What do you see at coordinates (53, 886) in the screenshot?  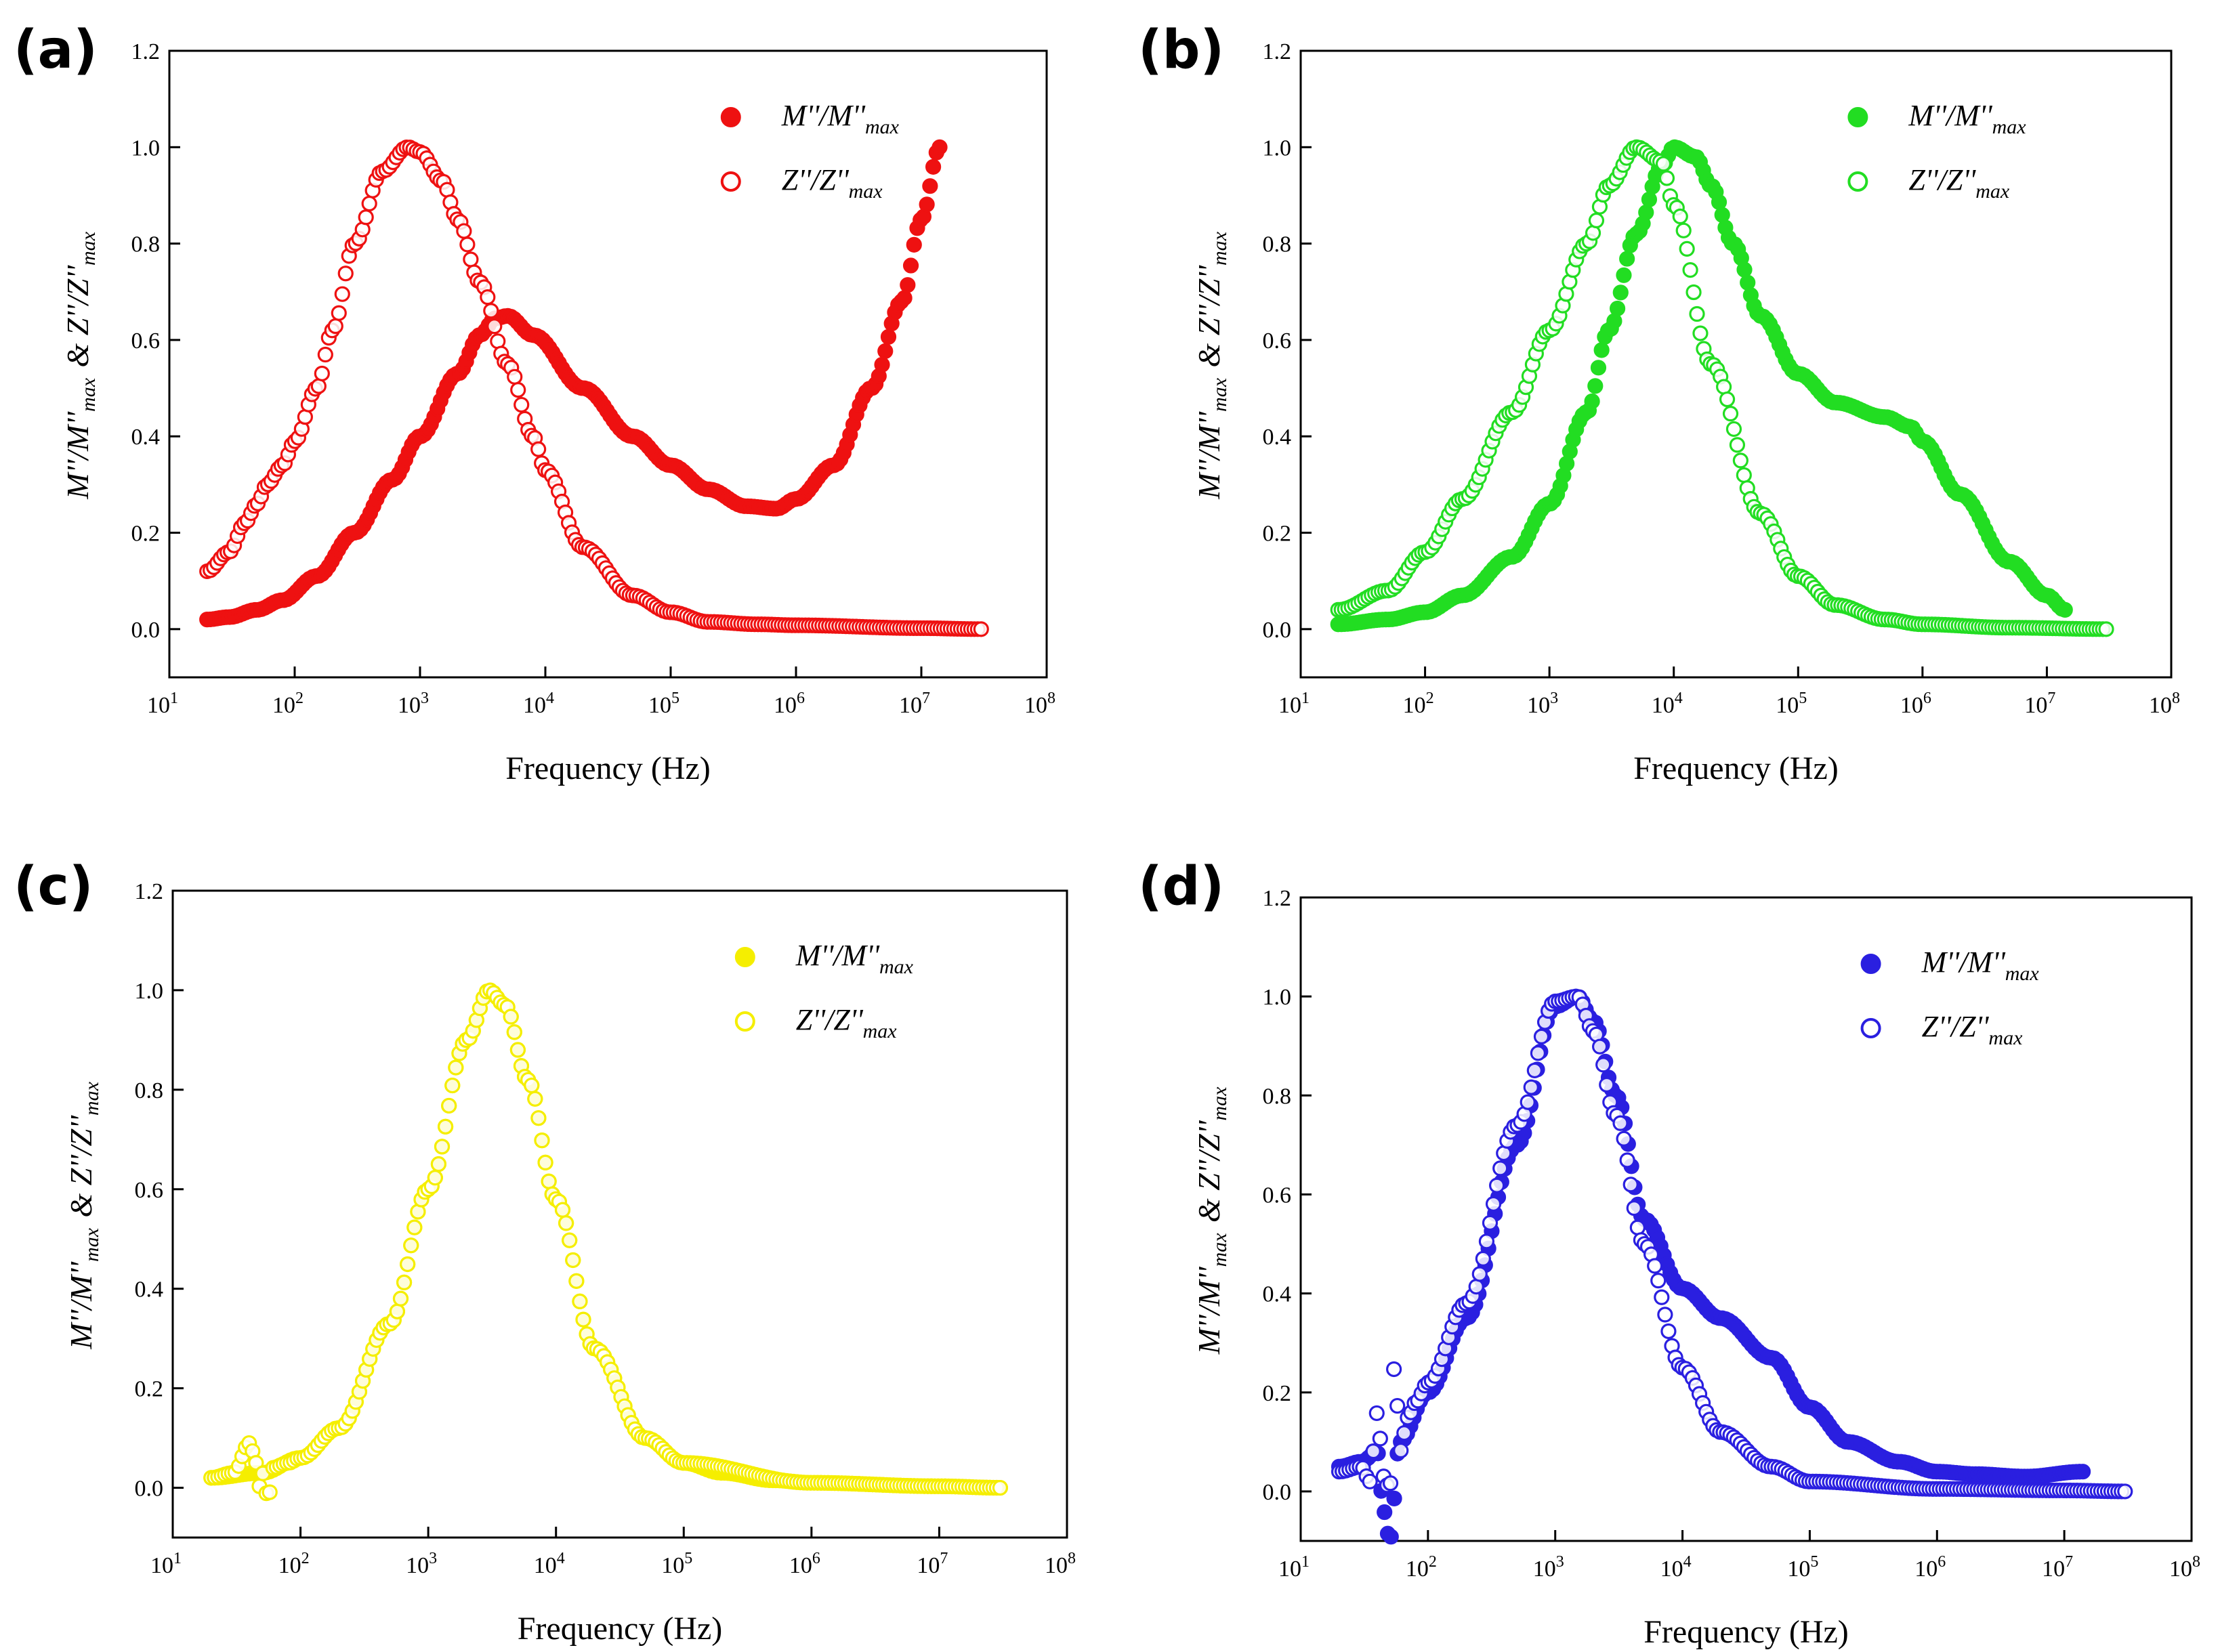 I see `panel-letter: (c)` at bounding box center [53, 886].